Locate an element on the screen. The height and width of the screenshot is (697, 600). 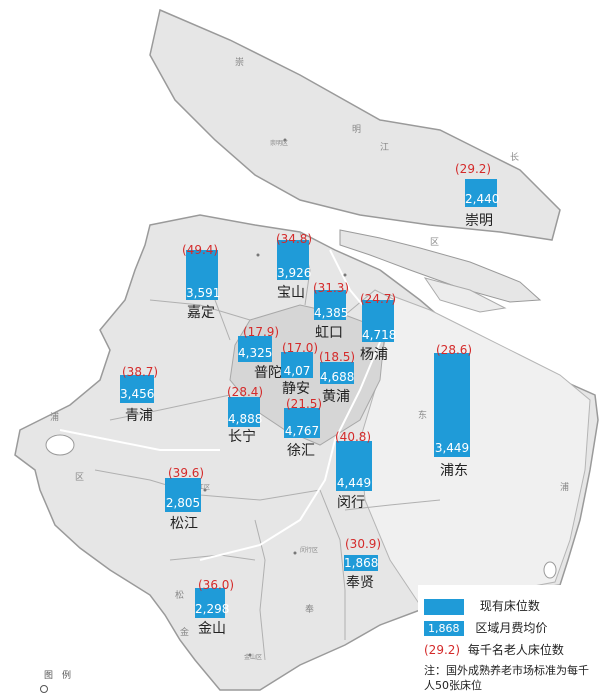
svg-text: 崇明区 is located at coordinates (279, 143).